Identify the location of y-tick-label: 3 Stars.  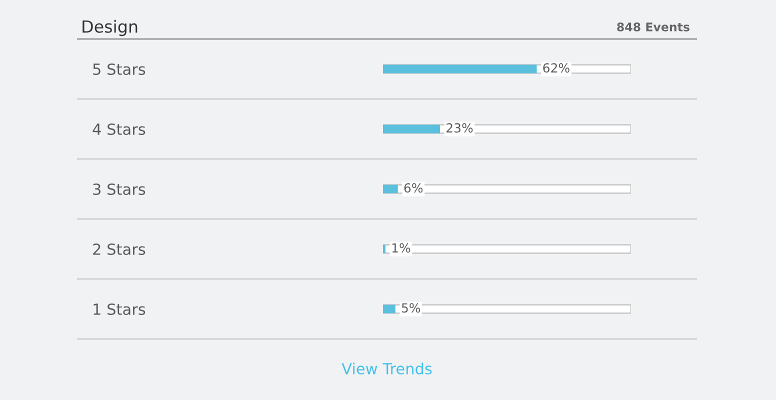
(119, 189).